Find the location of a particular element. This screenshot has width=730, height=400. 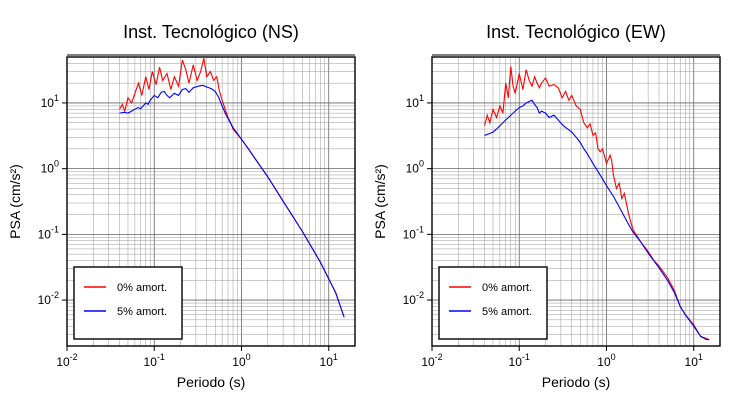

chart-title: Inst. Tecnológico (EW) is located at coordinates (576, 32).